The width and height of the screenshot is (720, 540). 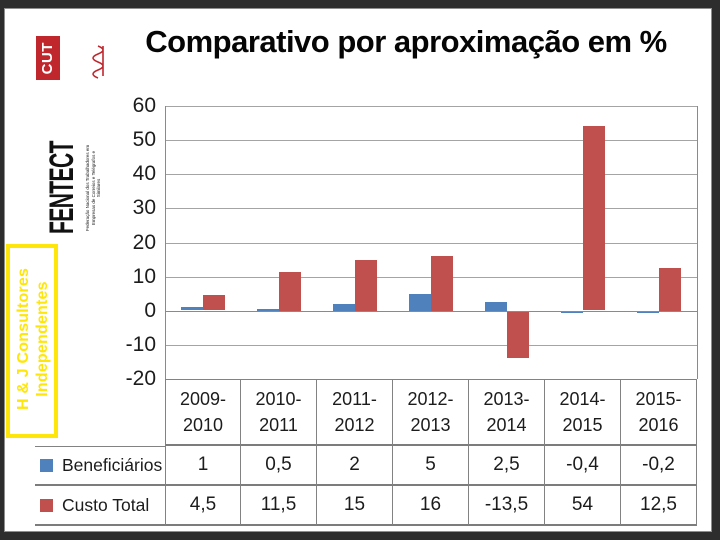 I want to click on bar-beneficiários-2013-2014, so click(x=496, y=306).